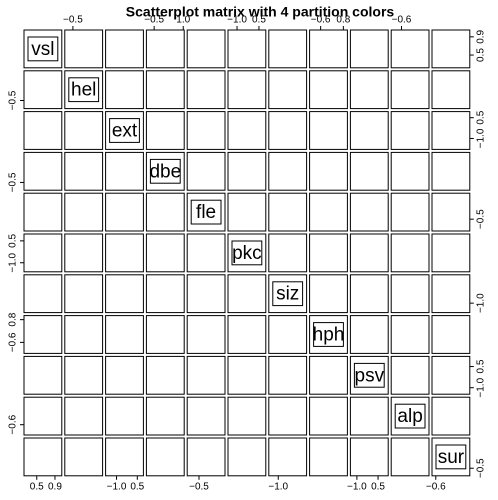 This screenshot has width=498, height=500. Describe the element at coordinates (183, 20) in the screenshot. I see `tick-label: 1.0` at that location.